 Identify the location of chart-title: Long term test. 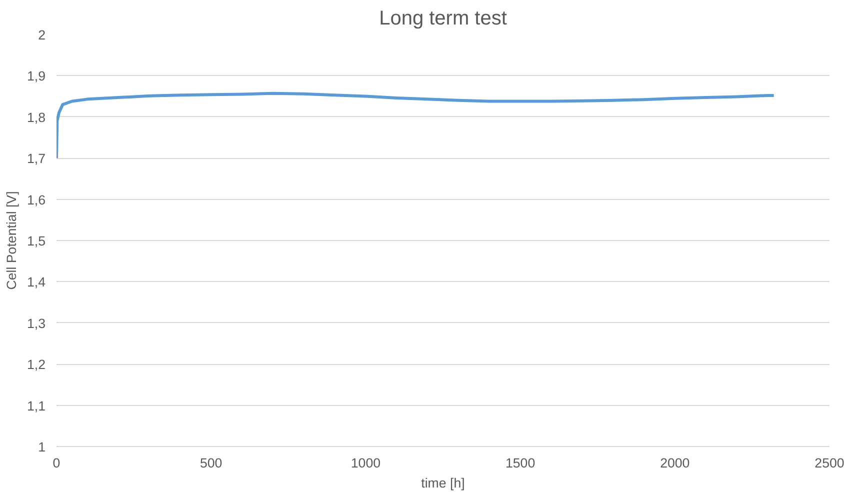
(443, 19).